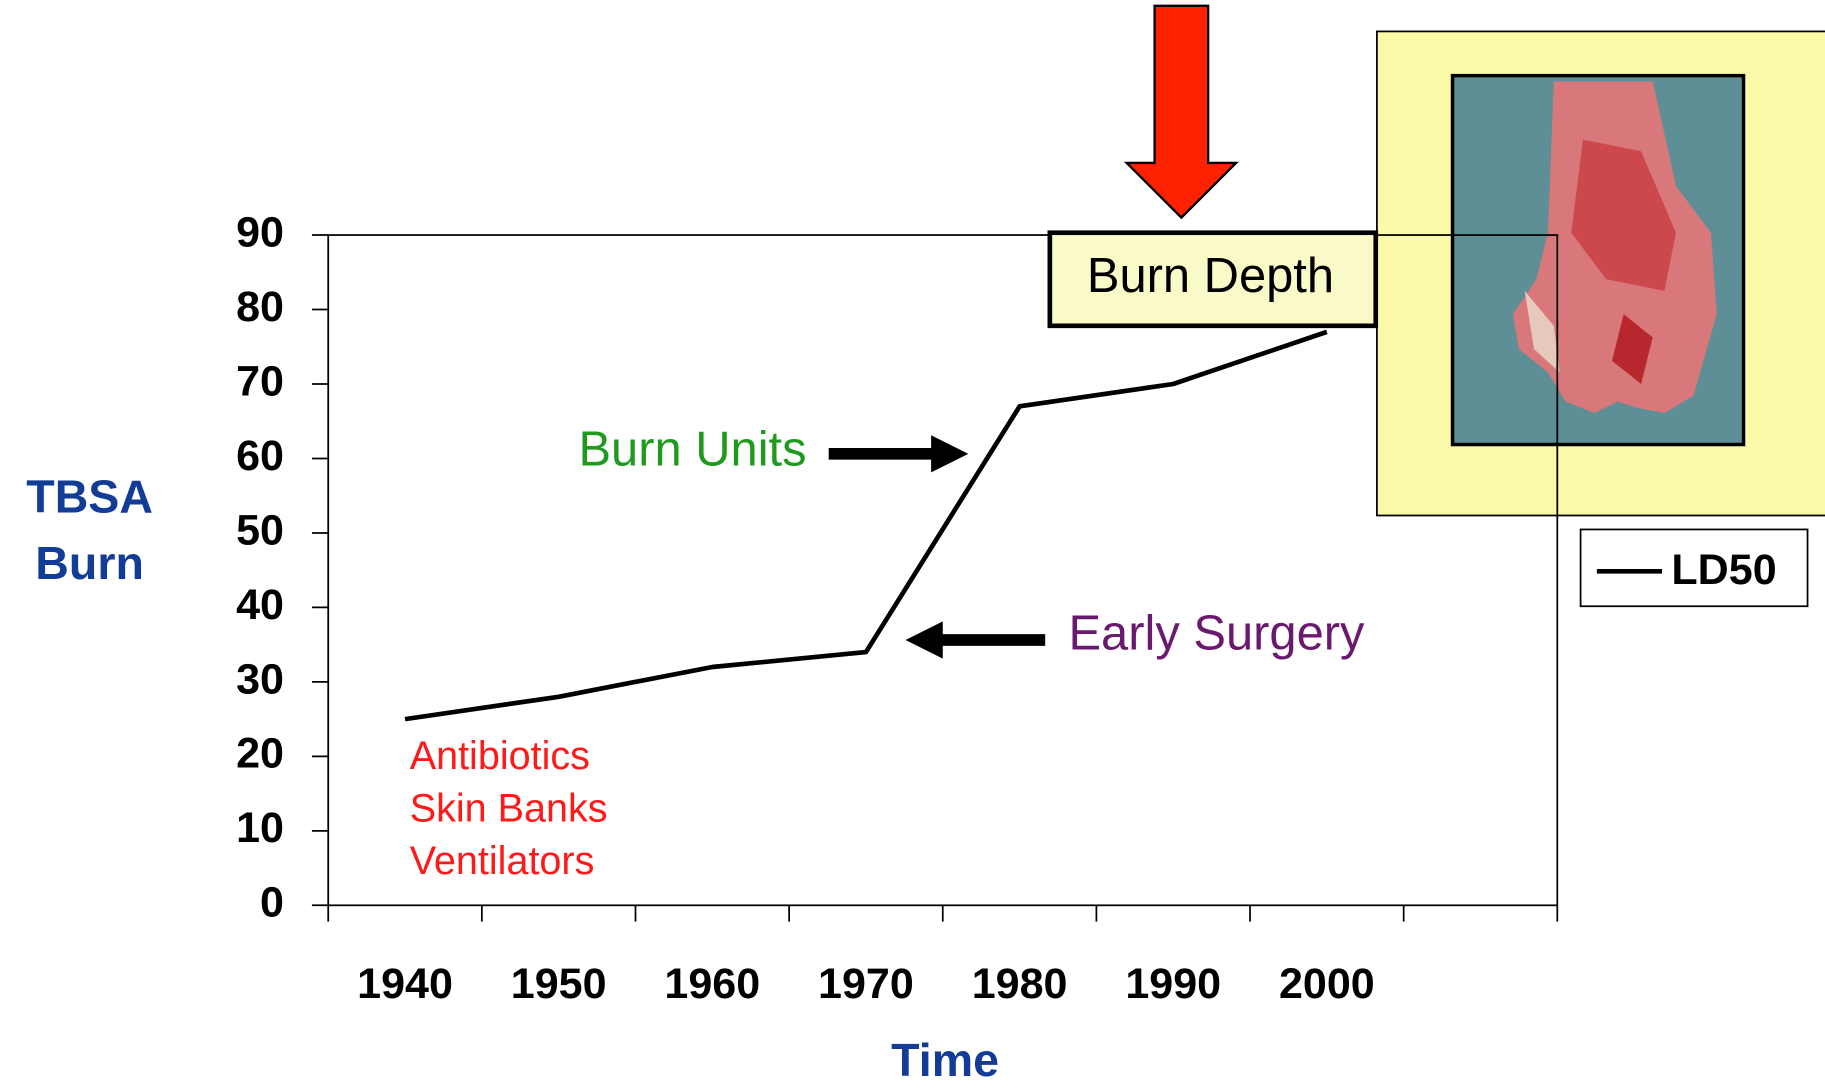  What do you see at coordinates (712, 984) in the screenshot?
I see `x-tick-label: 1960` at bounding box center [712, 984].